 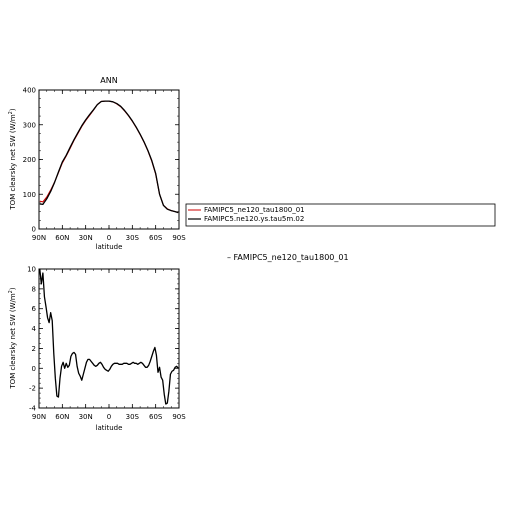 What do you see at coordinates (11, 291) in the screenshot?
I see `bottom-y-axis-title-sup: 2` at bounding box center [11, 291].